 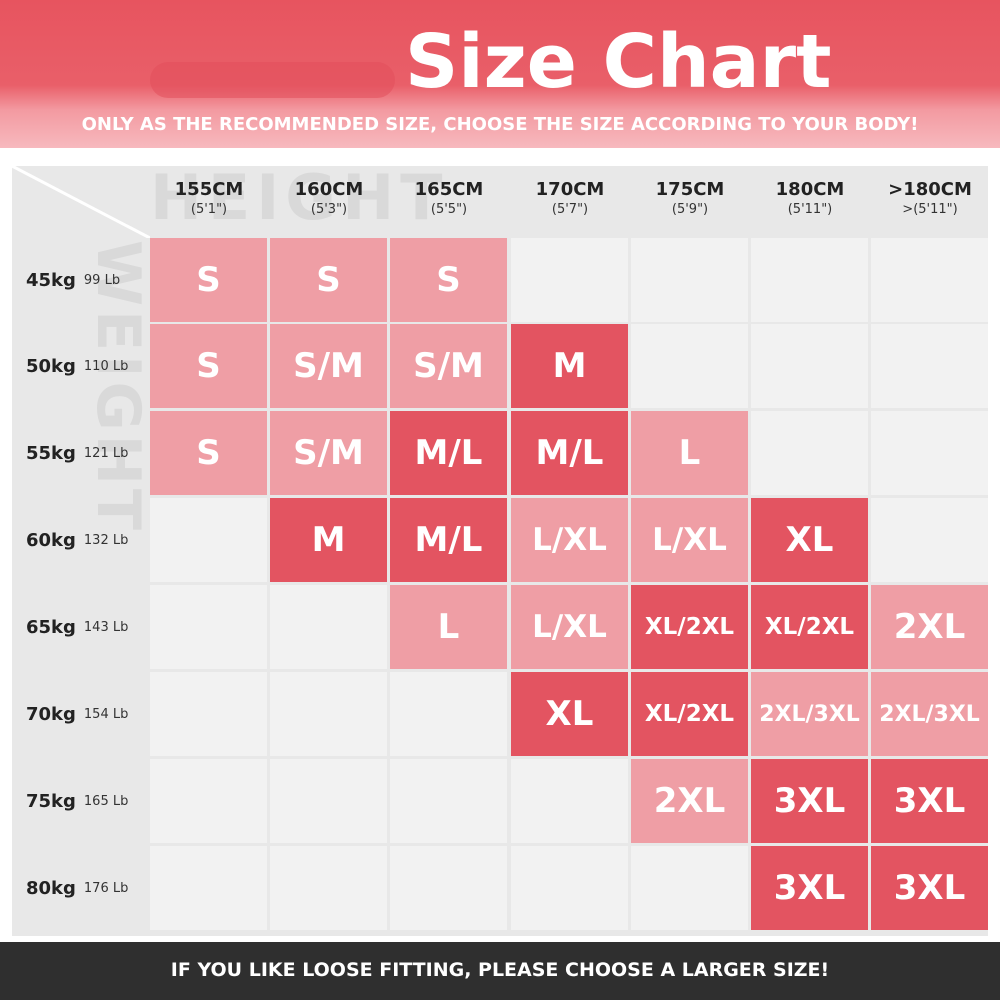 What do you see at coordinates (106, 627) in the screenshot?
I see `weight-lb-label: 143 Lb` at bounding box center [106, 627].